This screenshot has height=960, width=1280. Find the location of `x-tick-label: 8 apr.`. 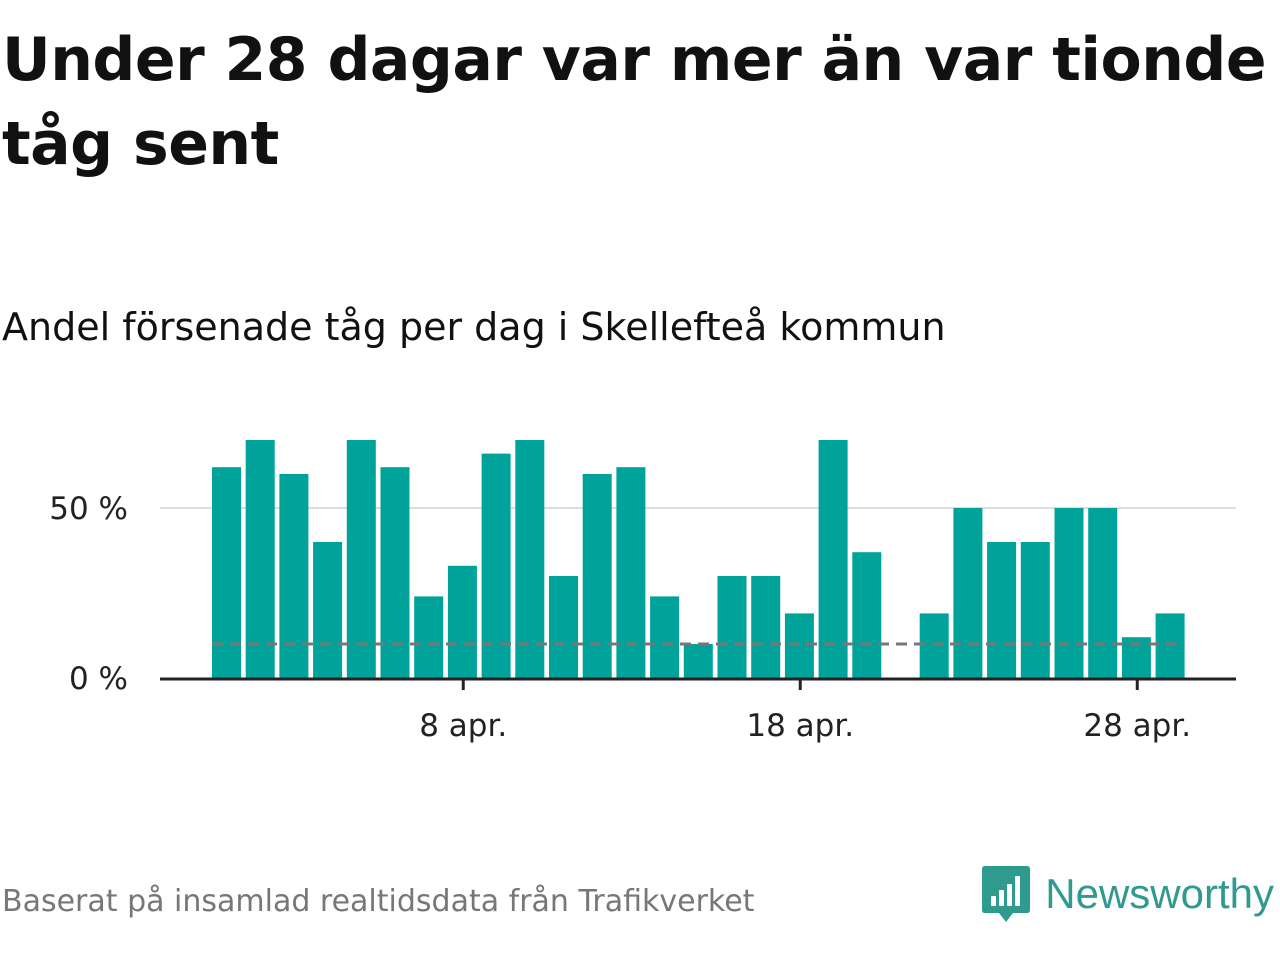

x-tick-label: 8 apr. is located at coordinates (463, 726).